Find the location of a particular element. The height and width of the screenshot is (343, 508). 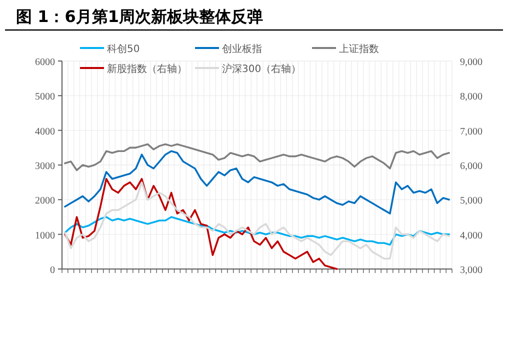

y-tick-label: 3000 is located at coordinates (45, 166).